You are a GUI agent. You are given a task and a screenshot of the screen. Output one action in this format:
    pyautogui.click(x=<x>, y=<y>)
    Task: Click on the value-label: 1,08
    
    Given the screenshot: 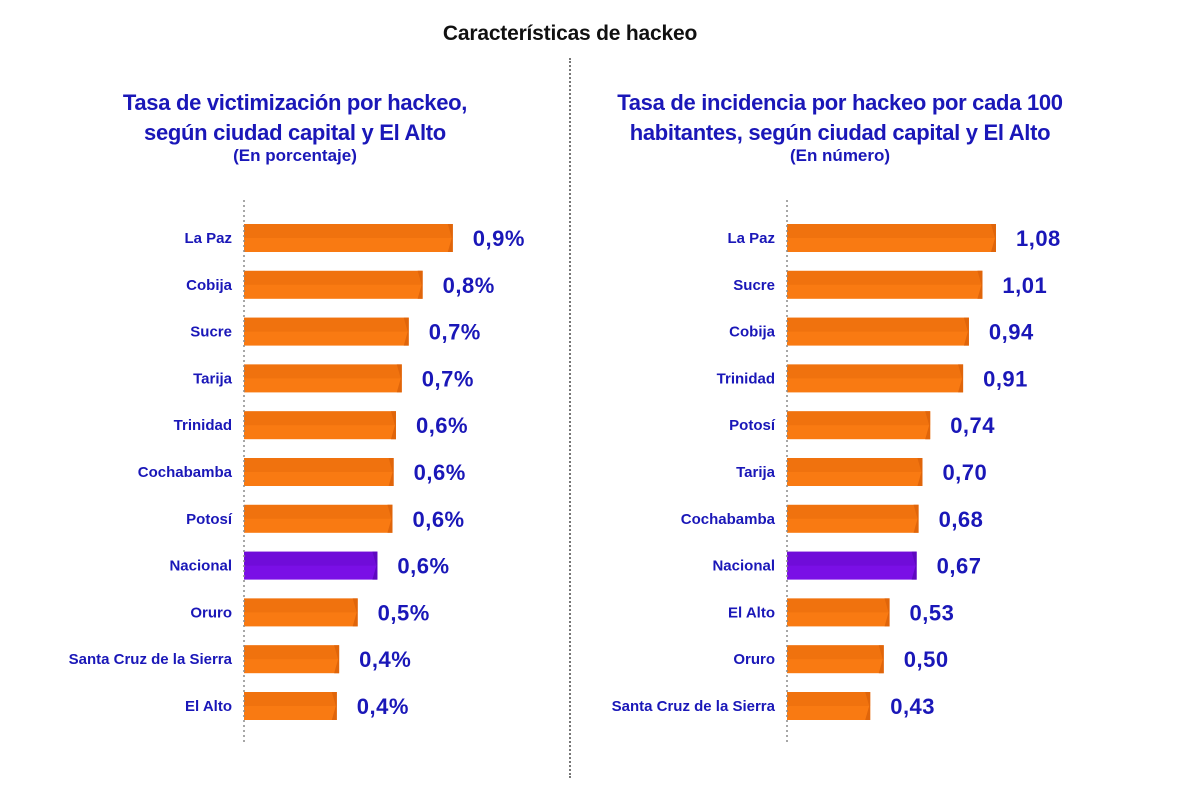 What is the action you would take?
    pyautogui.click(x=1038, y=238)
    